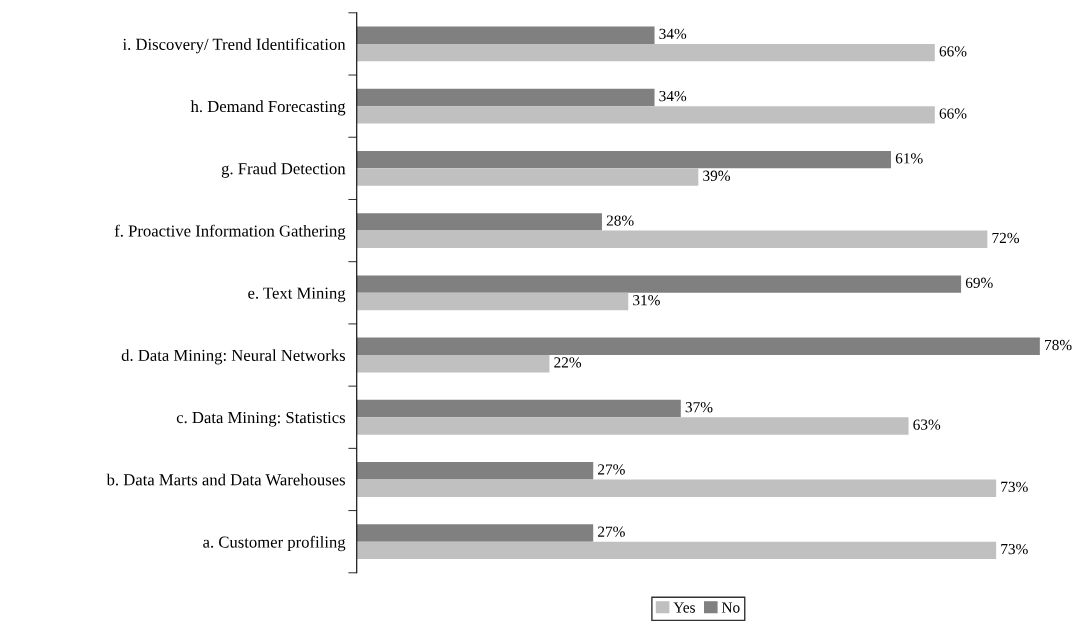 This screenshot has height=640, width=1081. I want to click on y-tick-label: g. Fraud Detection, so click(283, 170).